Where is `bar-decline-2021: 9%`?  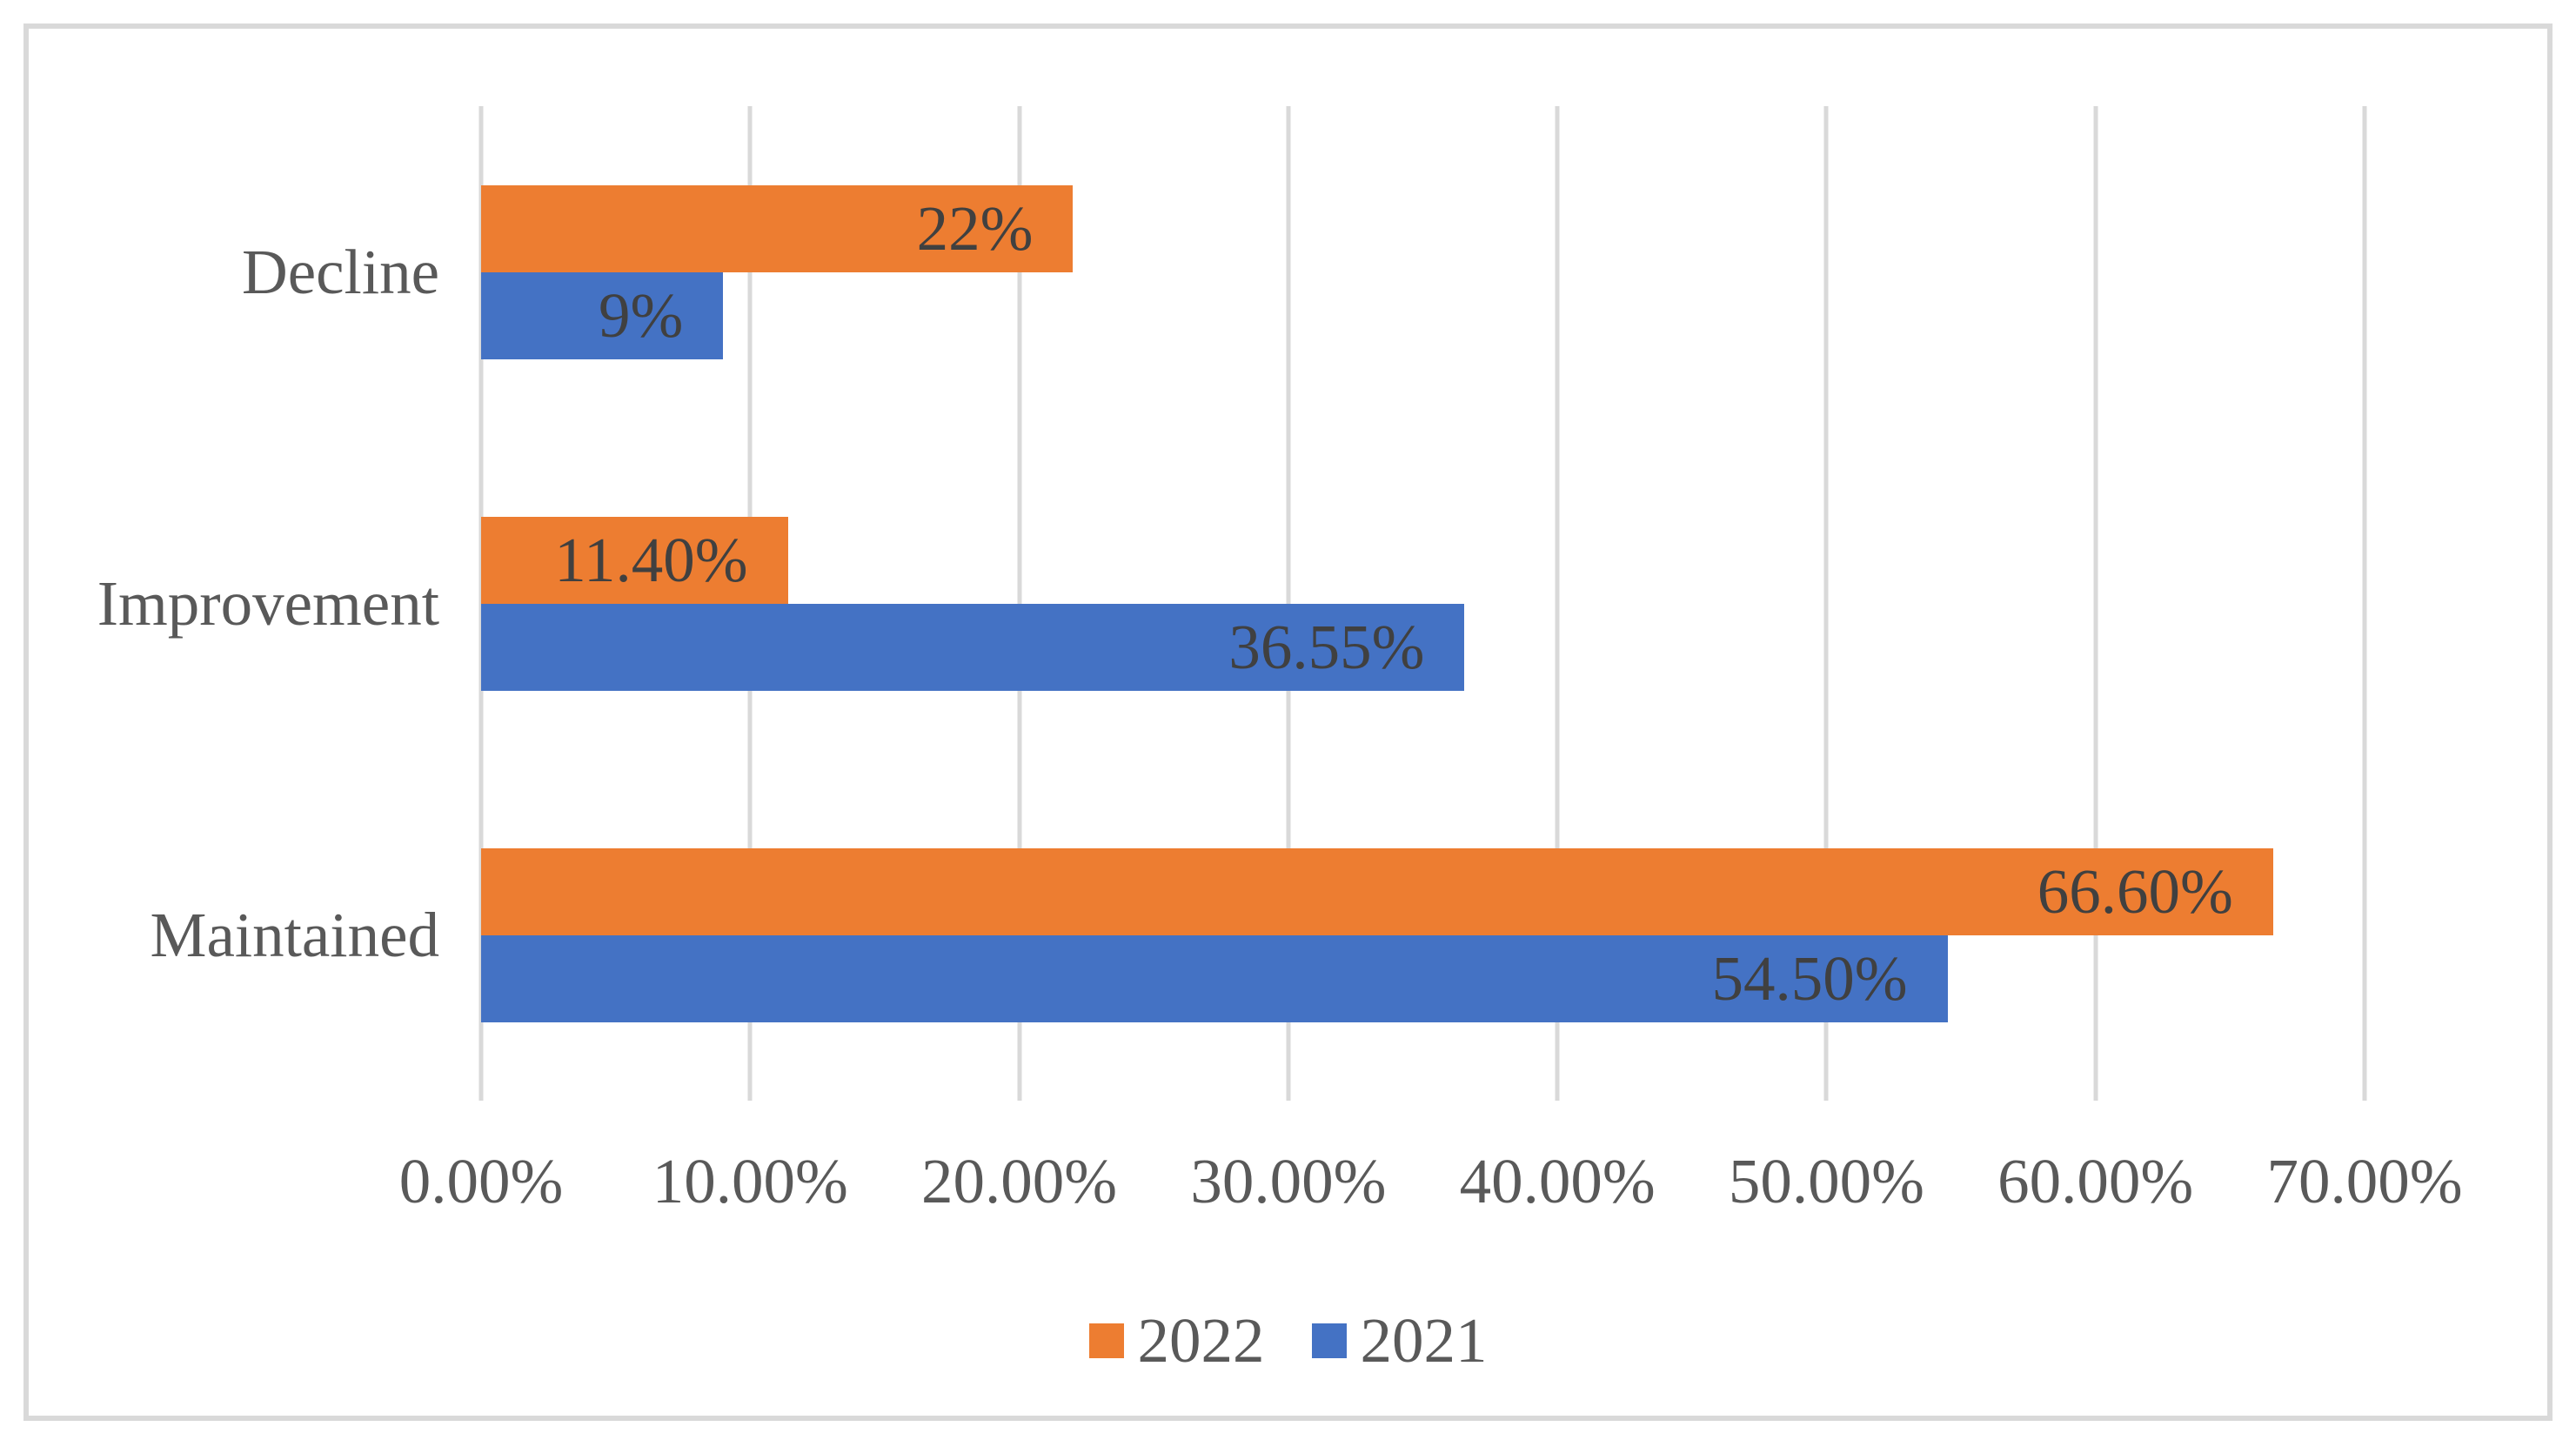 bar-decline-2021: 9% is located at coordinates (602, 315).